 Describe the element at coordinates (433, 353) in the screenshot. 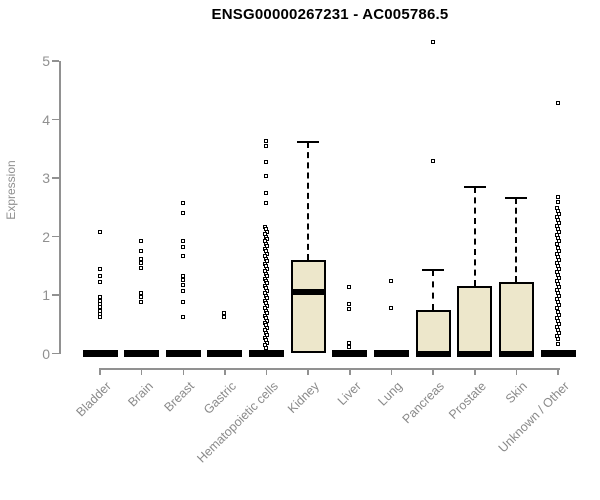

I see `median-pancreas` at that location.